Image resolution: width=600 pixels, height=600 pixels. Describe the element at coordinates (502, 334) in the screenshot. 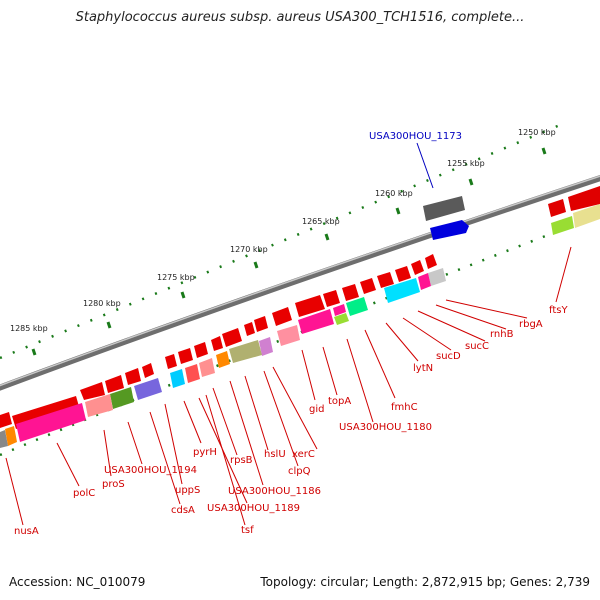

I see `gene-label: rnhB` at that location.